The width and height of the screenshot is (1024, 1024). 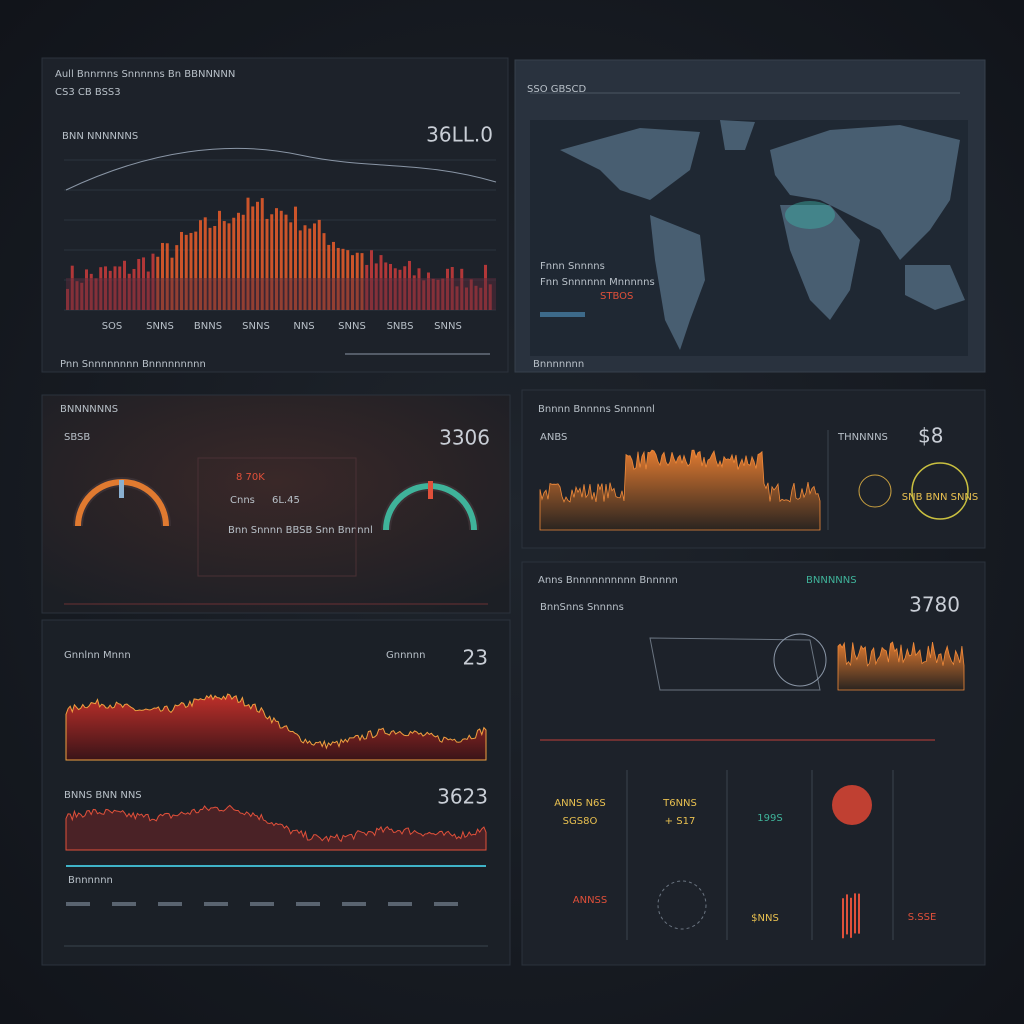 What do you see at coordinates (103, 795) in the screenshot?
I see `second-label: BNNS BNN NNS` at bounding box center [103, 795].